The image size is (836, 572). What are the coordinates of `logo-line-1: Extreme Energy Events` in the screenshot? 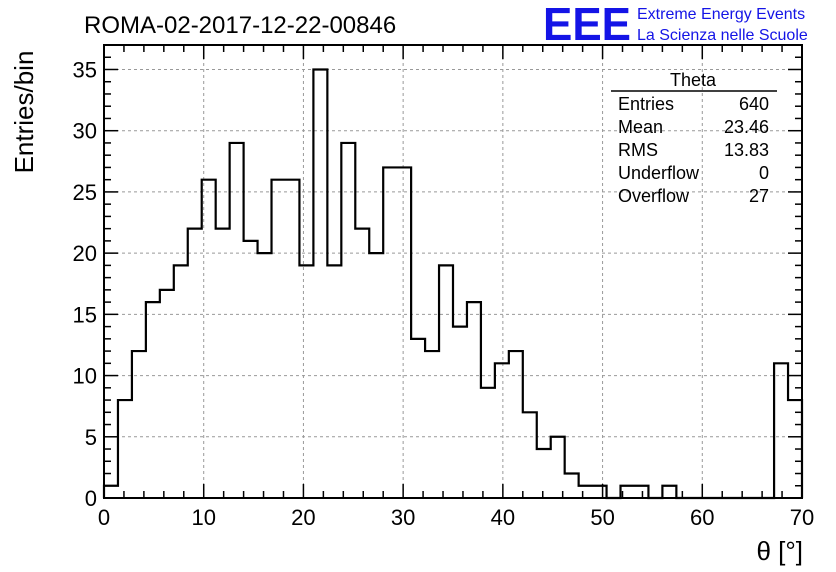 It's located at (721, 14).